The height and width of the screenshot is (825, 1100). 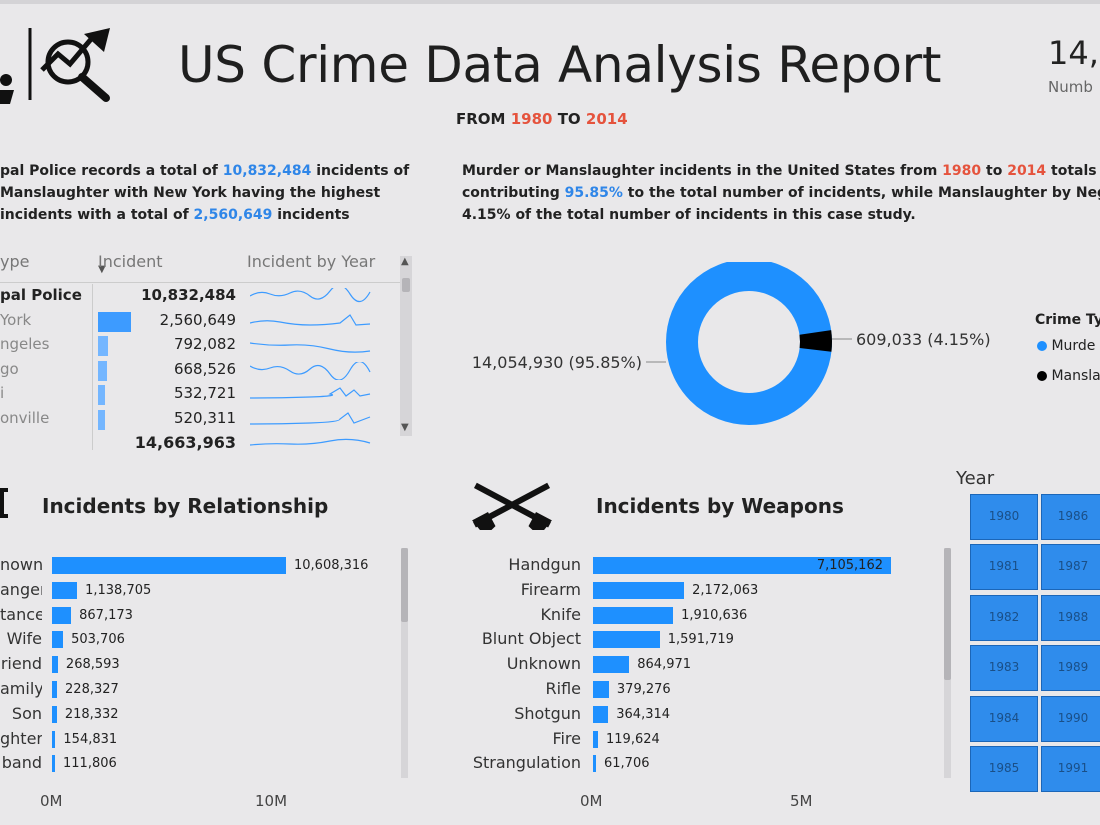 I want to click on year-tile: 1986, so click(x=1070, y=517).